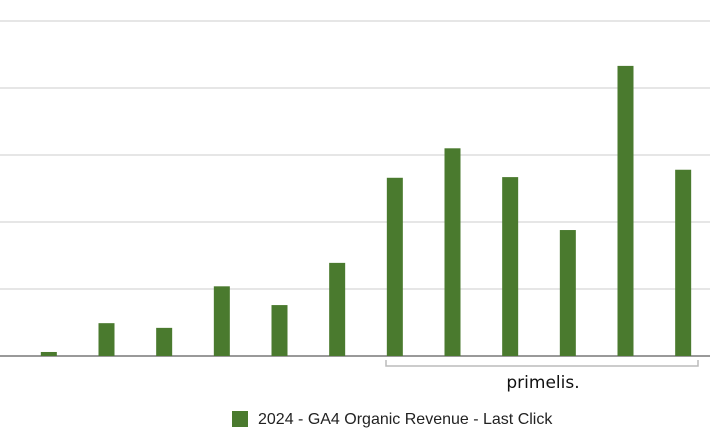 The width and height of the screenshot is (726, 448). I want to click on legend-label: 2024 - GA4 Organic Revenue - Last Click, so click(405, 419).